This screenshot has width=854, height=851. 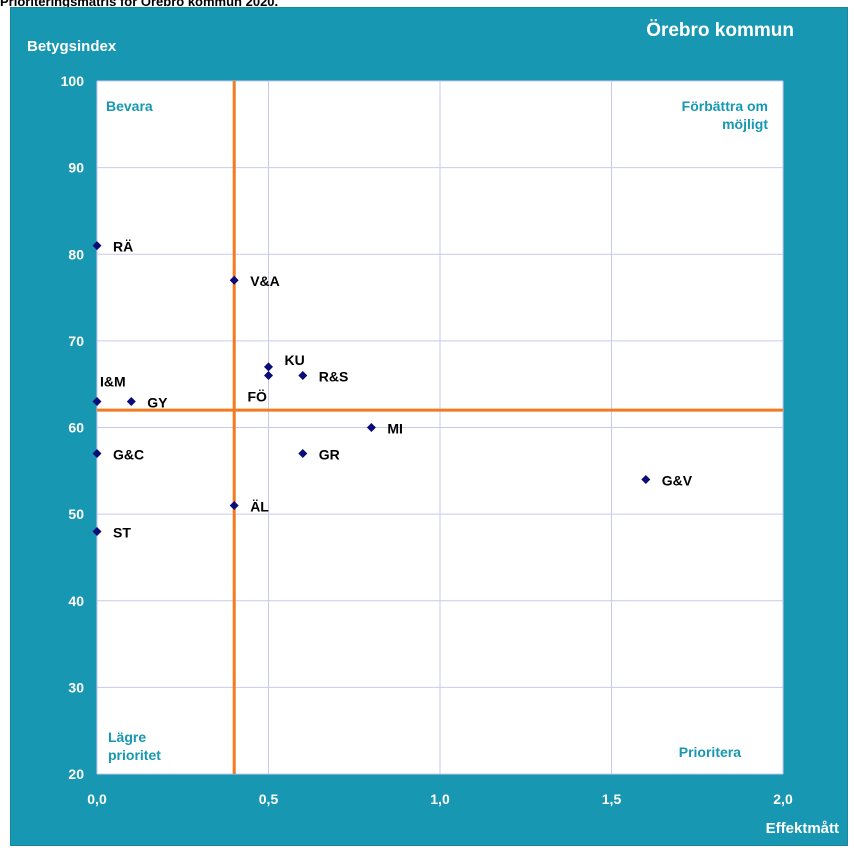 I want to click on quadrant-label: Bevara, so click(x=129, y=106).